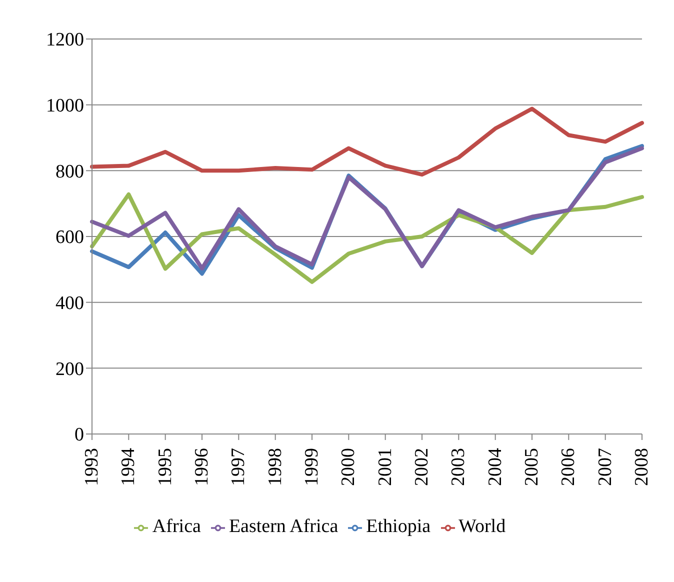  Describe the element at coordinates (70, 303) in the screenshot. I see `y-tick-label: 400` at that location.